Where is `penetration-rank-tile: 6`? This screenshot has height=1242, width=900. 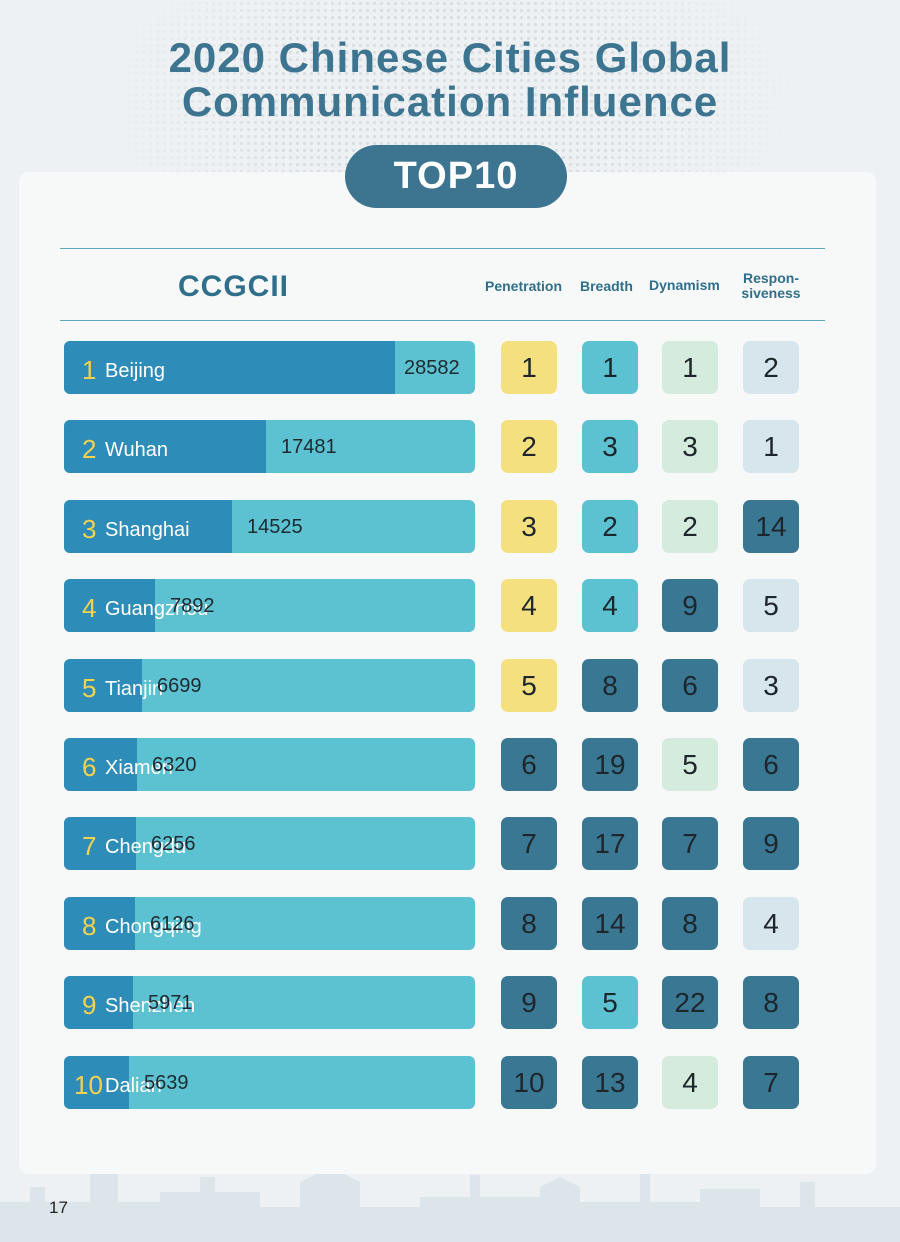
penetration-rank-tile: 6 is located at coordinates (529, 764).